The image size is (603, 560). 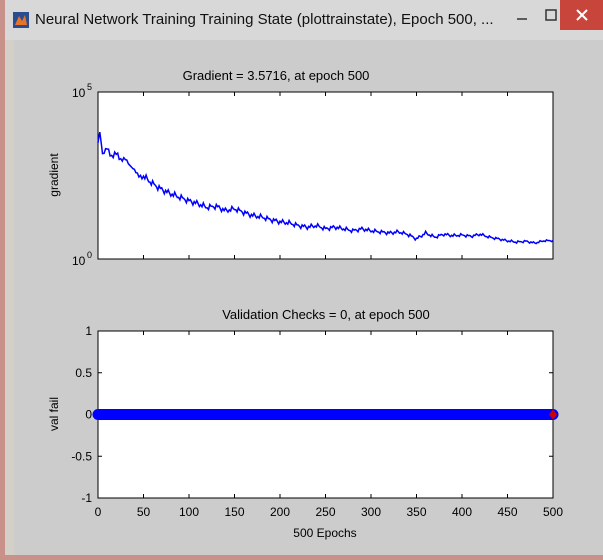 I want to click on valfail-xtick-label: 450, so click(x=507, y=512).